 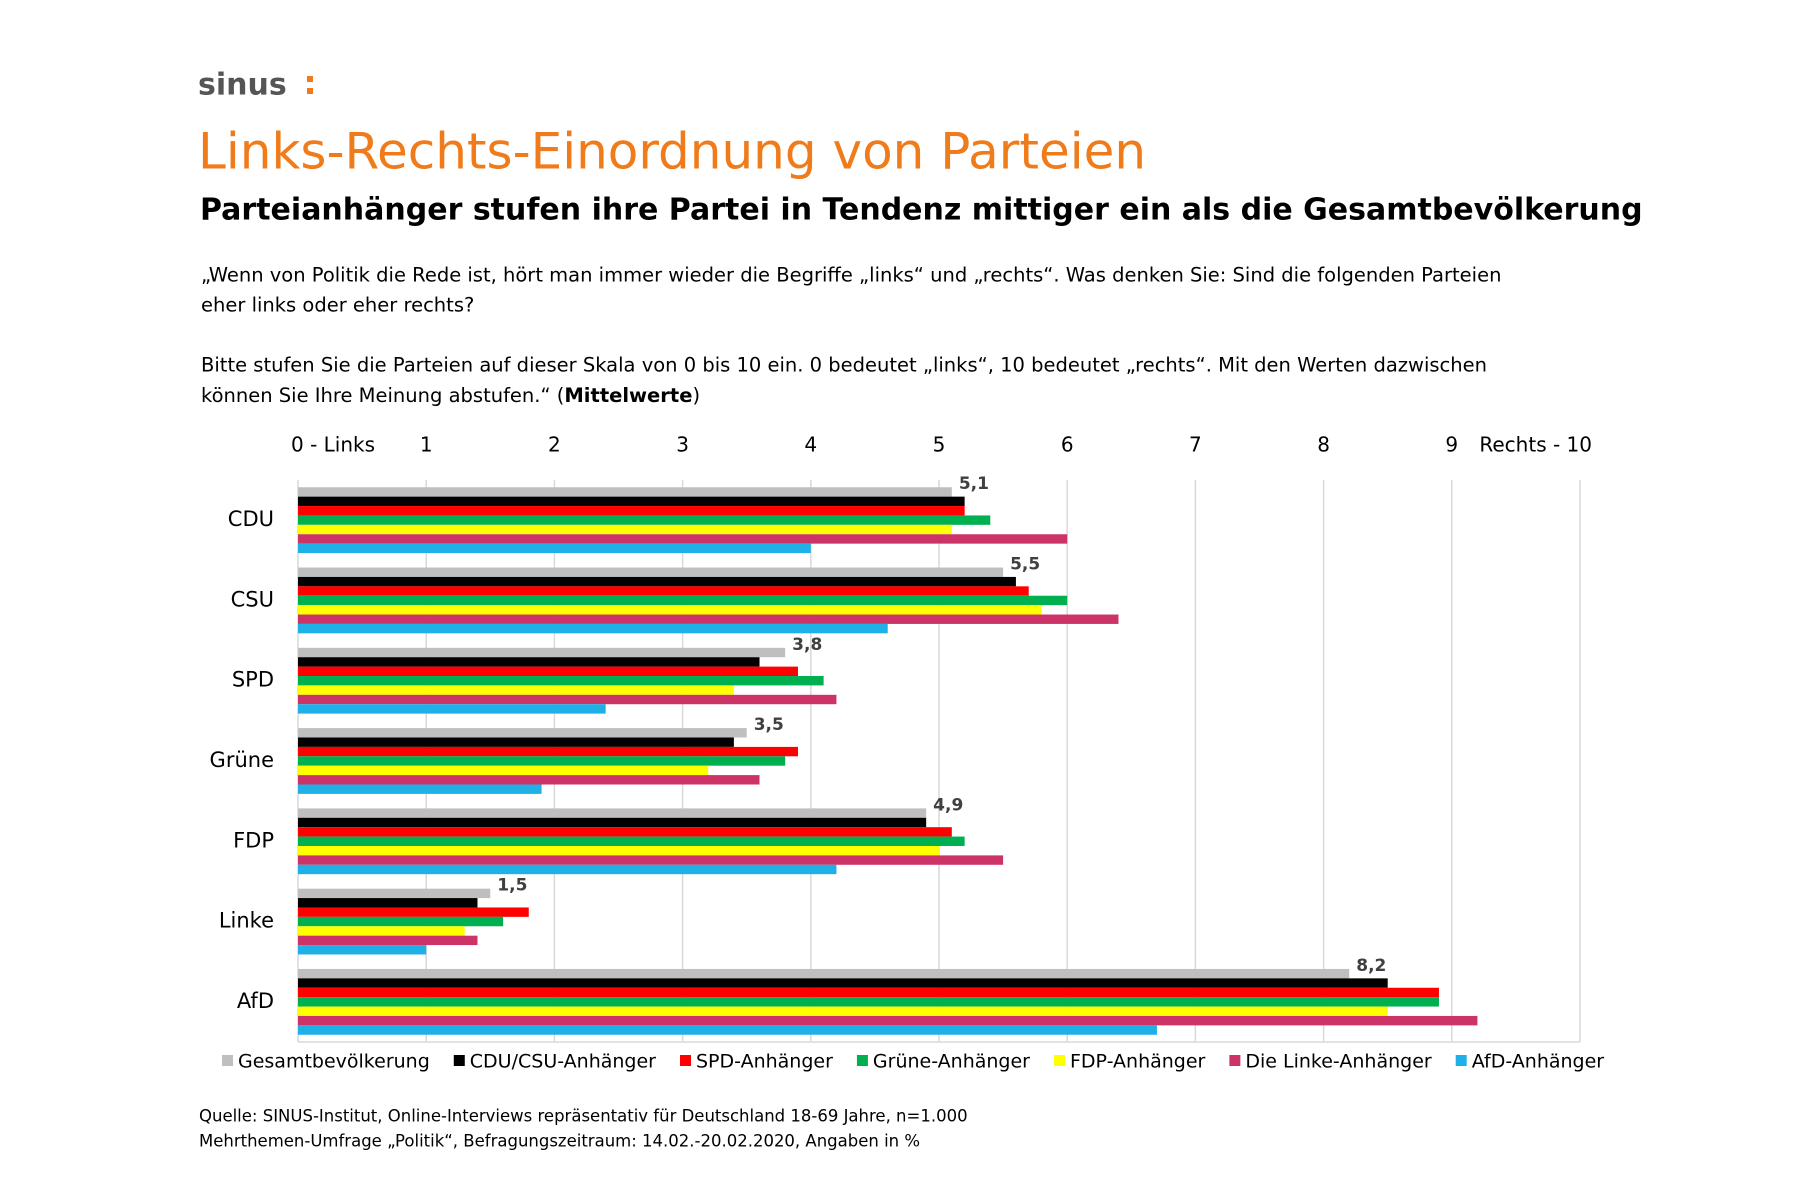 I want to click on value-label: 8,2, so click(x=1371, y=966).